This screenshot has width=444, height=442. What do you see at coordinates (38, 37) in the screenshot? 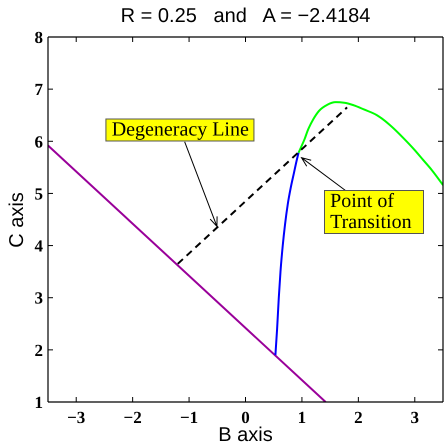
I see `y-tick-label: 8` at bounding box center [38, 37].